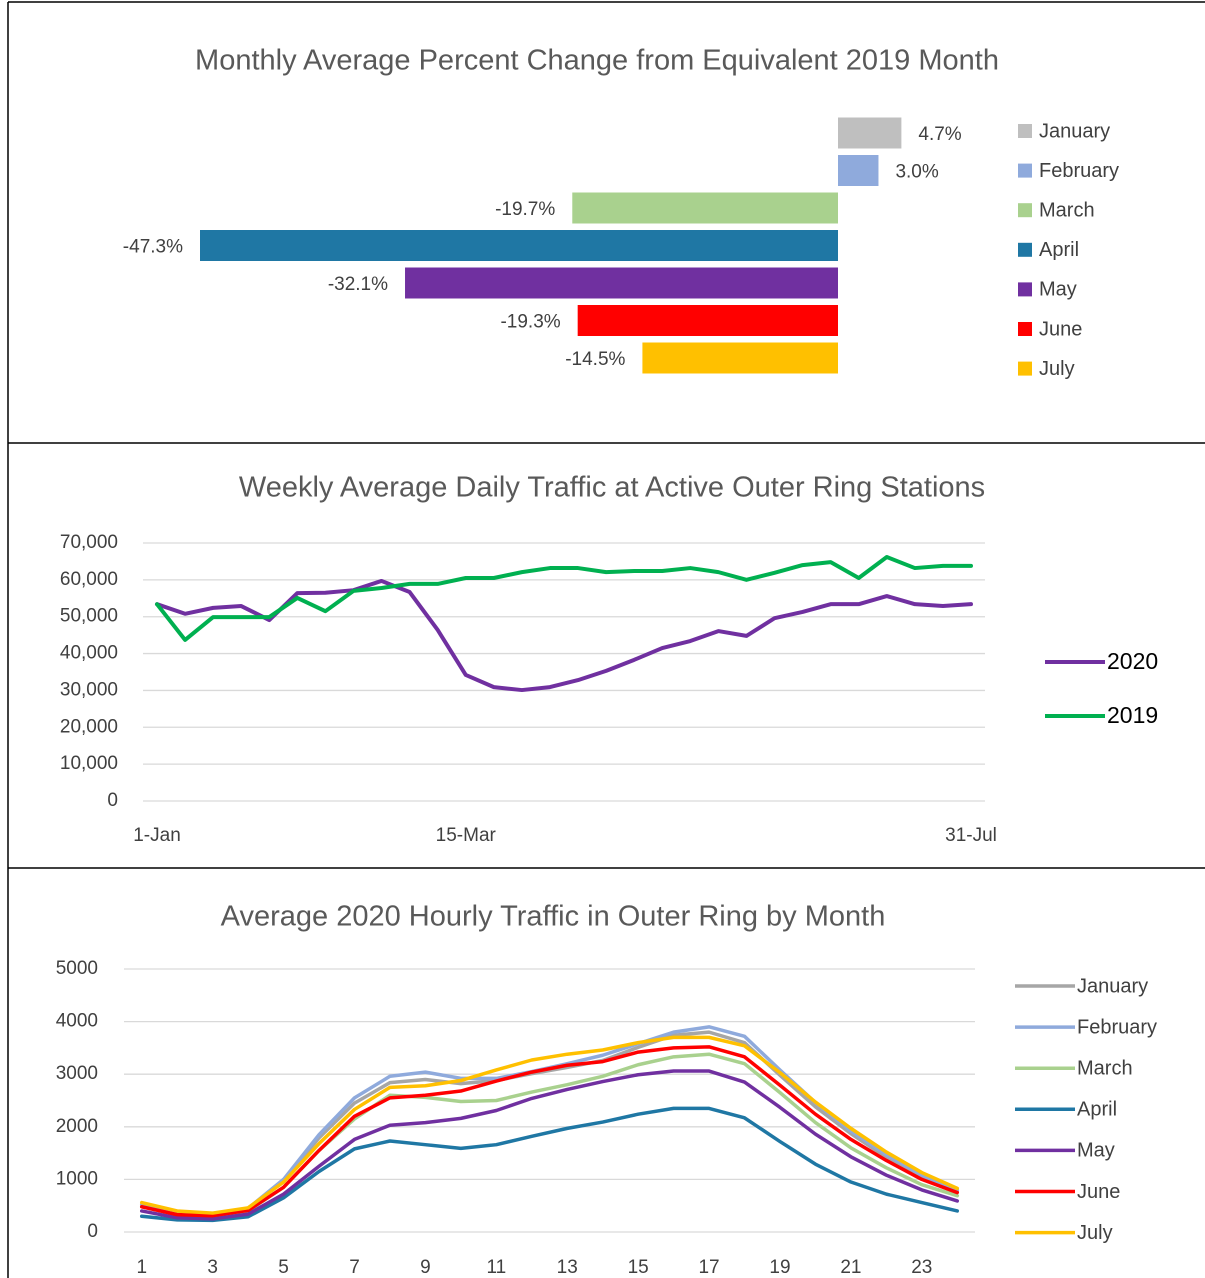 The image size is (1205, 1278). What do you see at coordinates (1132, 715) in the screenshot?
I see `legend-label: 2019` at bounding box center [1132, 715].